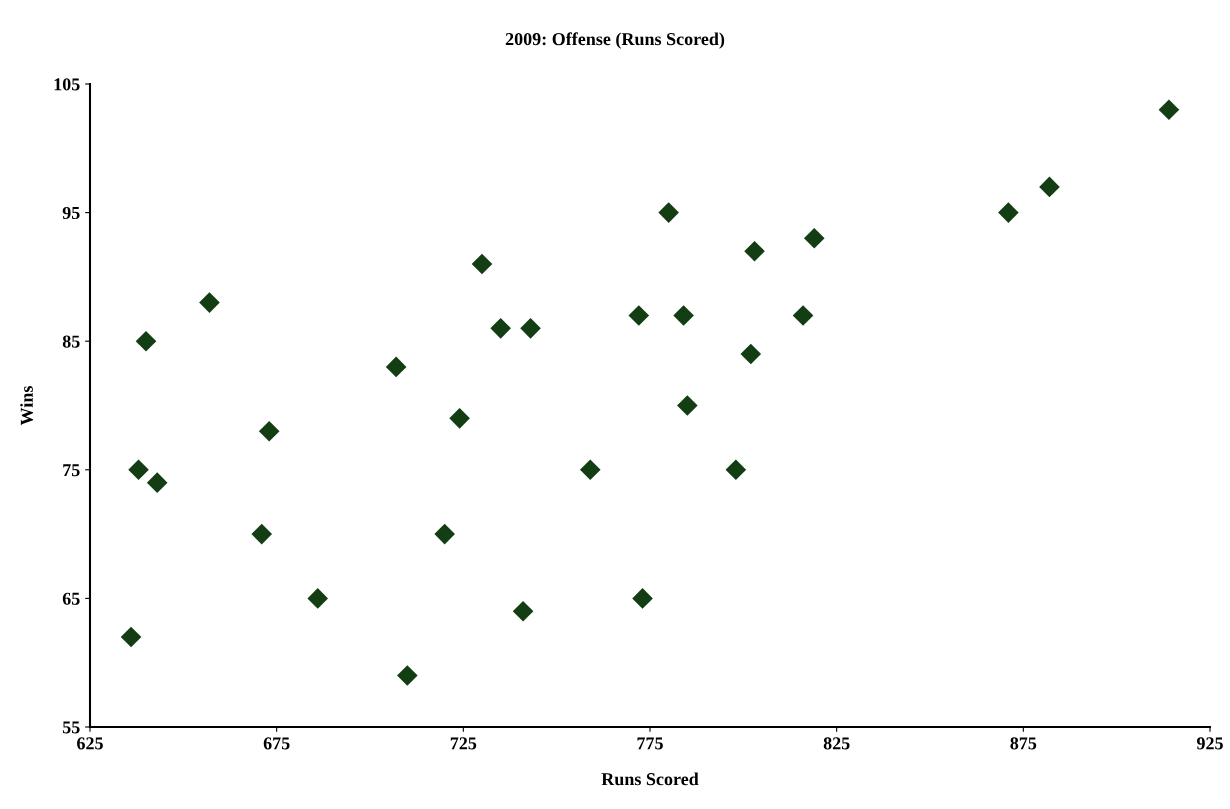  I want to click on x-tick-label: 925, so click(1209, 743).